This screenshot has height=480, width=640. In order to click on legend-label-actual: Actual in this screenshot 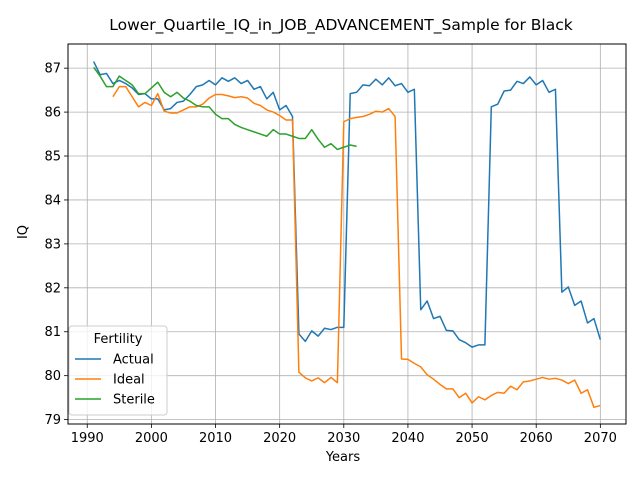, I will do `click(133, 360)`.